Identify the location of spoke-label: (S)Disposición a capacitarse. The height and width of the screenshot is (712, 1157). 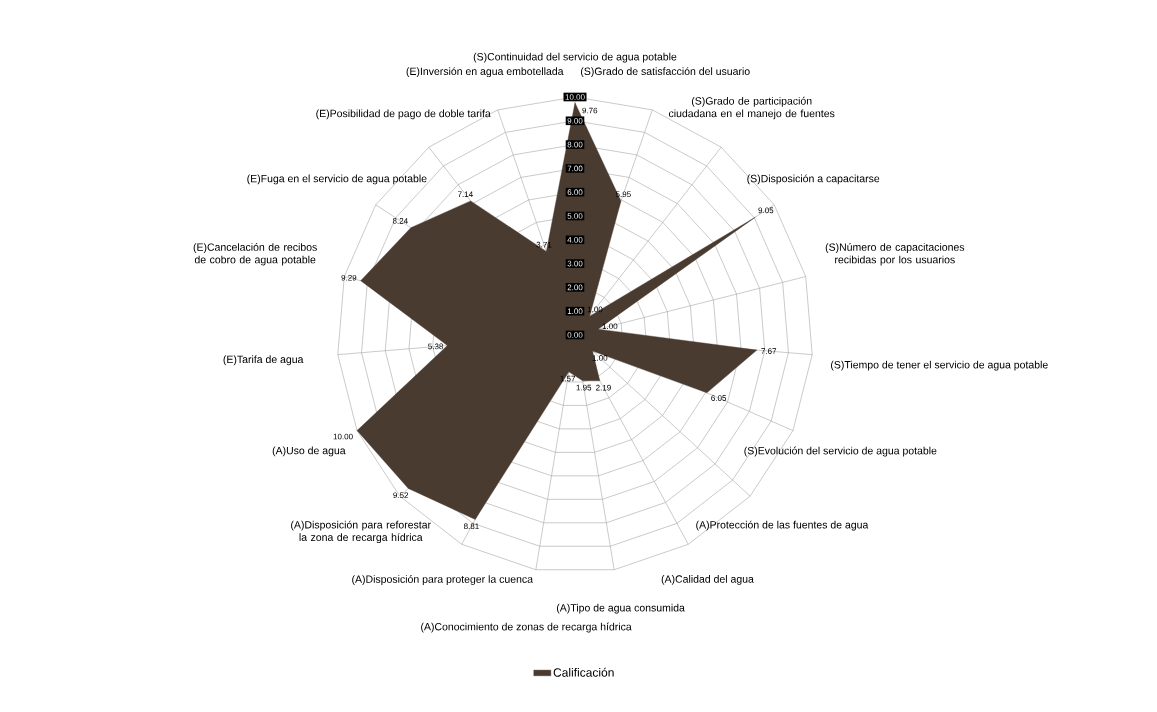
(813, 179).